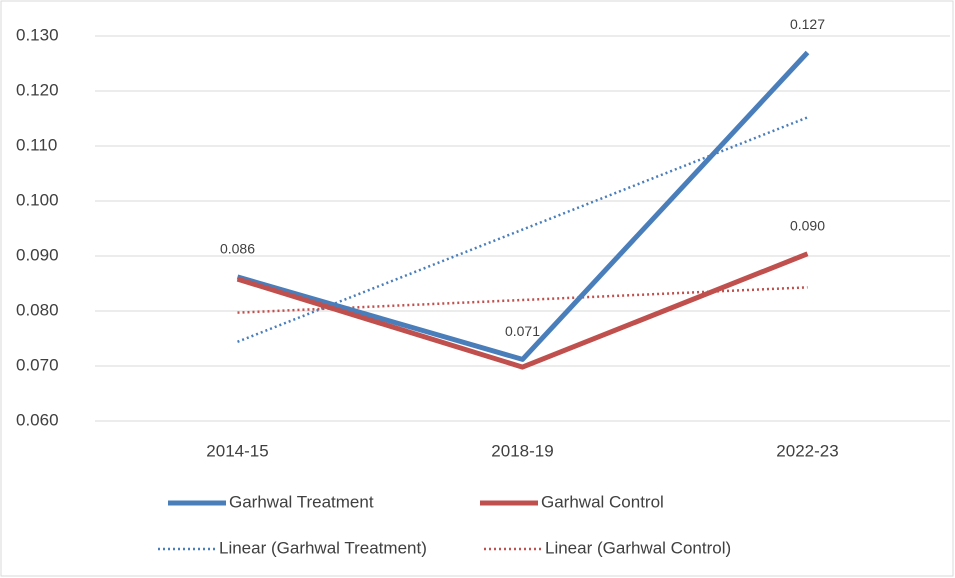 This screenshot has height=578, width=955. What do you see at coordinates (37, 89) in the screenshot?
I see `y-tick-label: 0.120` at bounding box center [37, 89].